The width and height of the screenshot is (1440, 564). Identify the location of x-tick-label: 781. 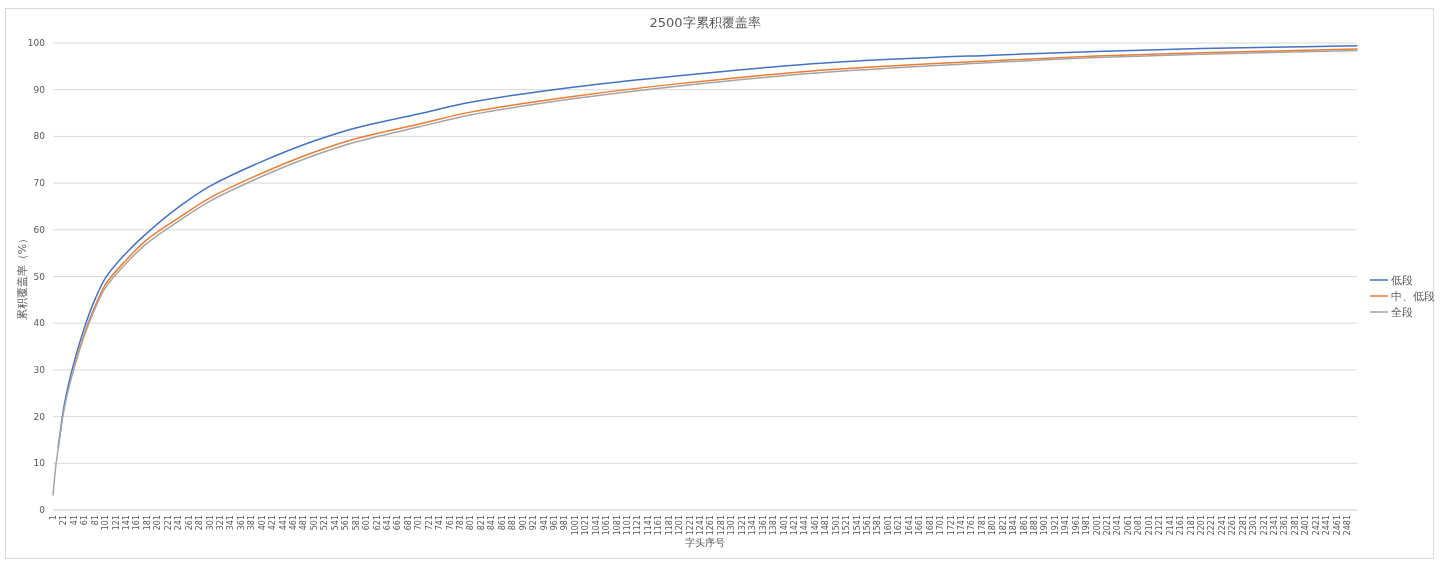
(461, 523).